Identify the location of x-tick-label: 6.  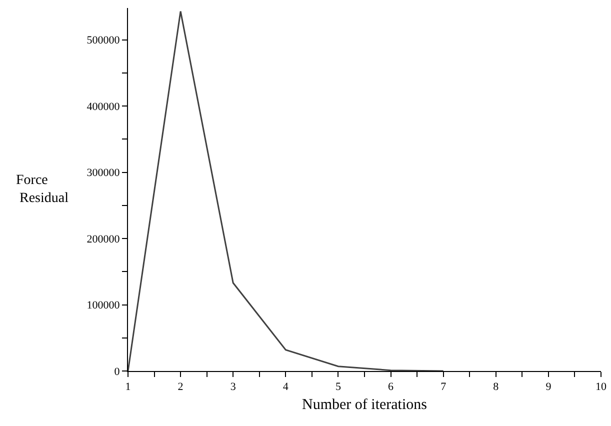
(391, 387).